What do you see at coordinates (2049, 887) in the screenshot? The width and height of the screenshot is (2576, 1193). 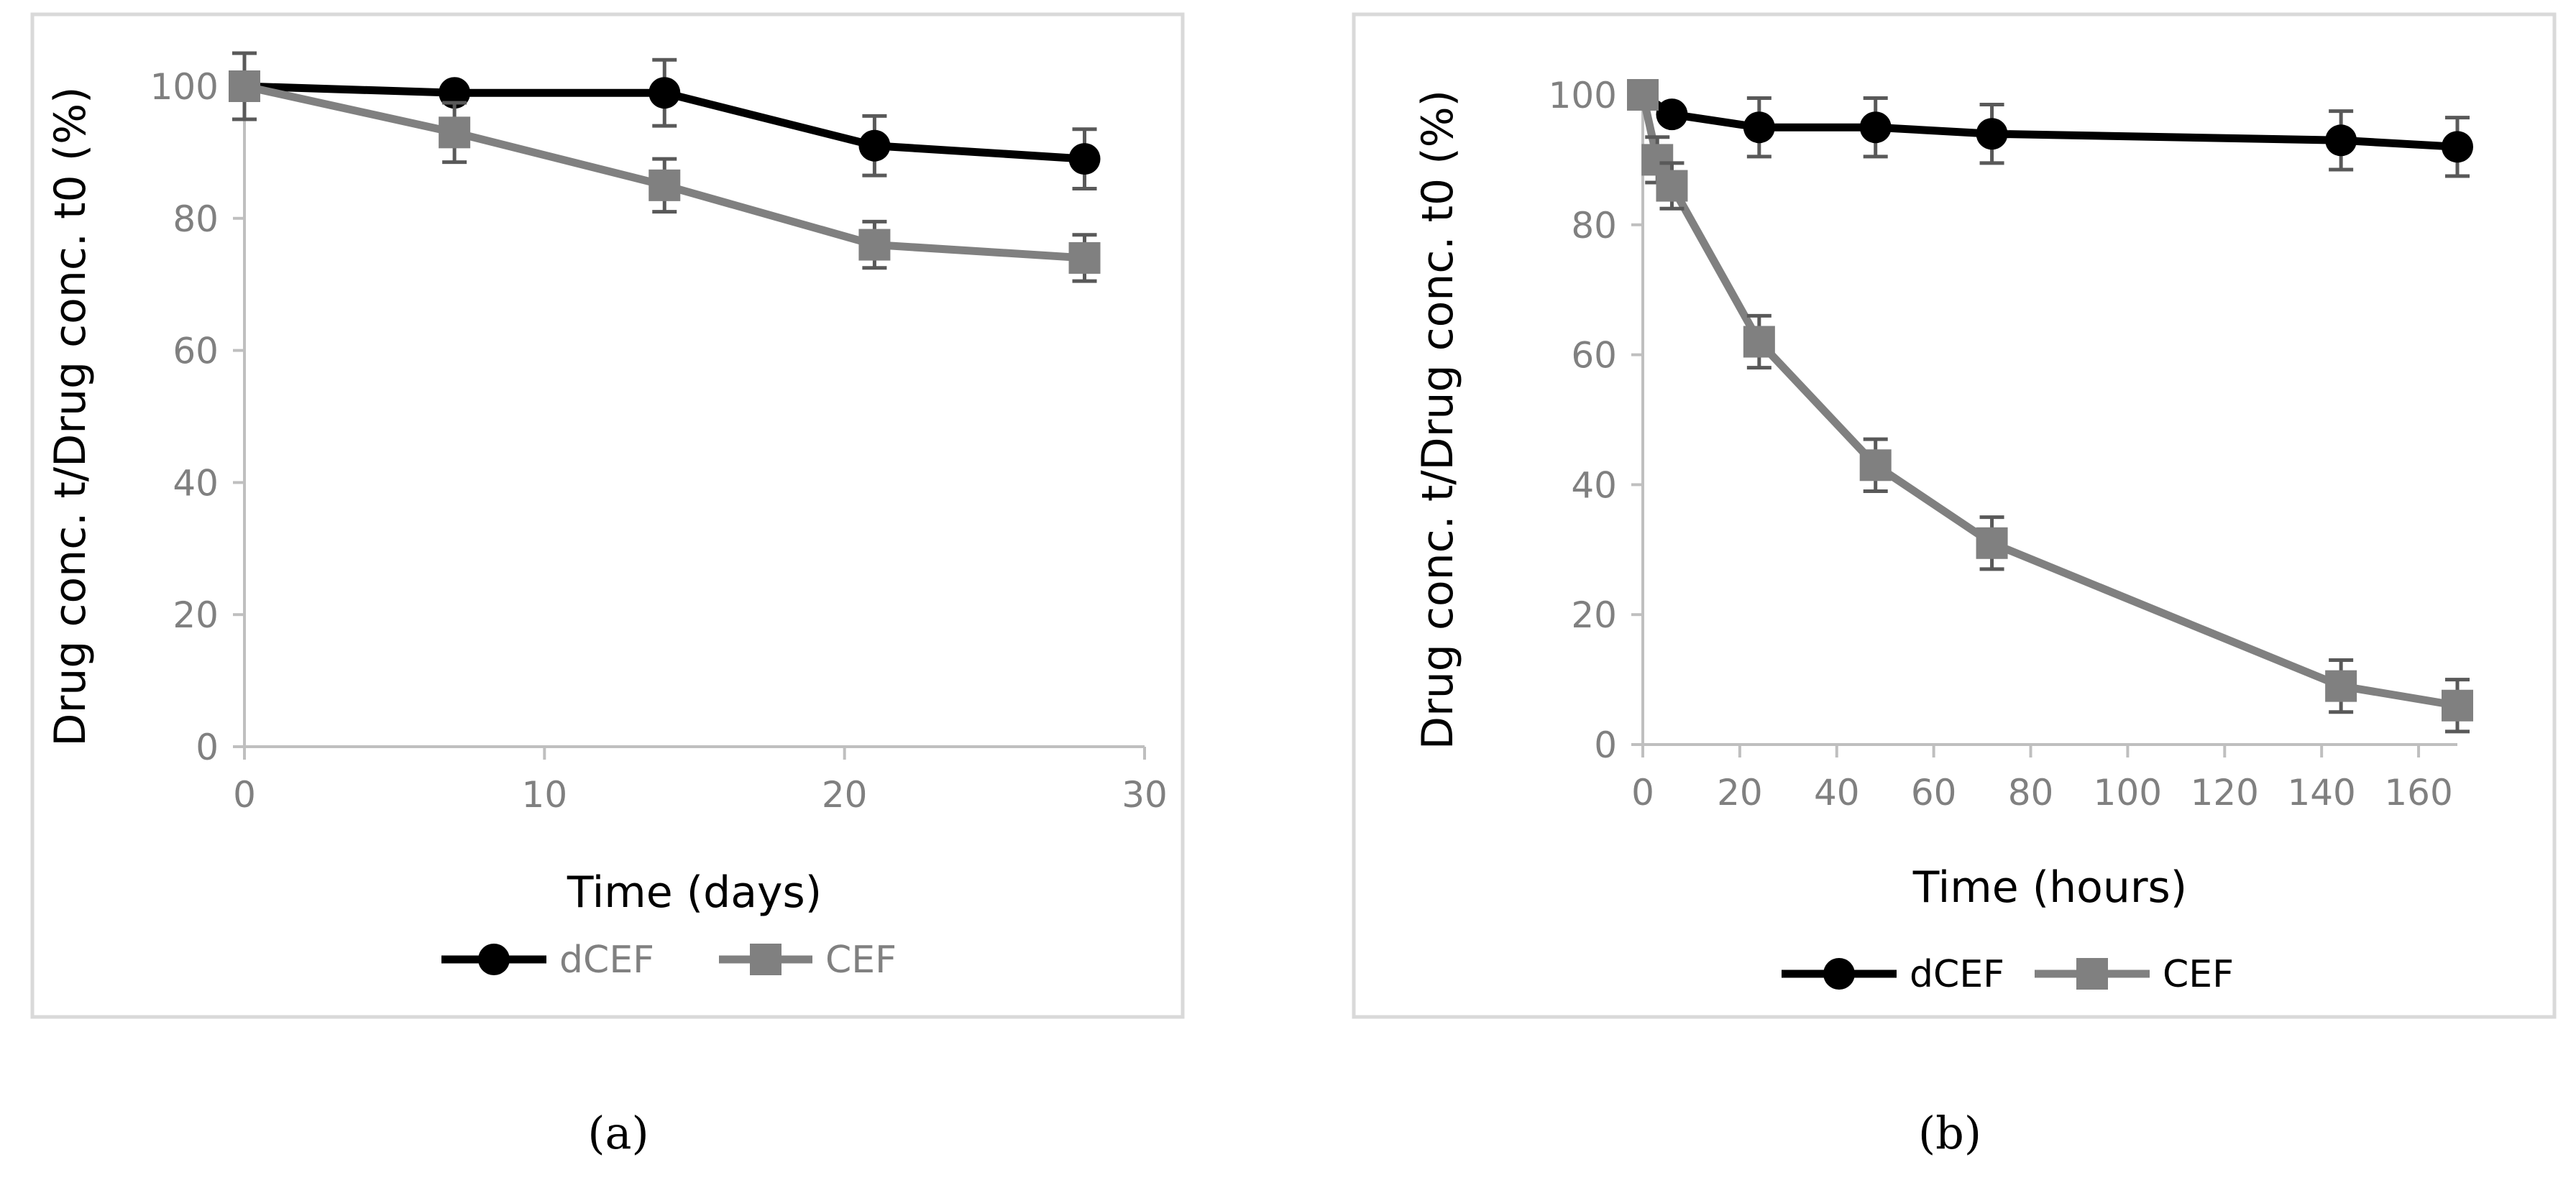 I see `x-axis-title: Time (hours)` at bounding box center [2049, 887].